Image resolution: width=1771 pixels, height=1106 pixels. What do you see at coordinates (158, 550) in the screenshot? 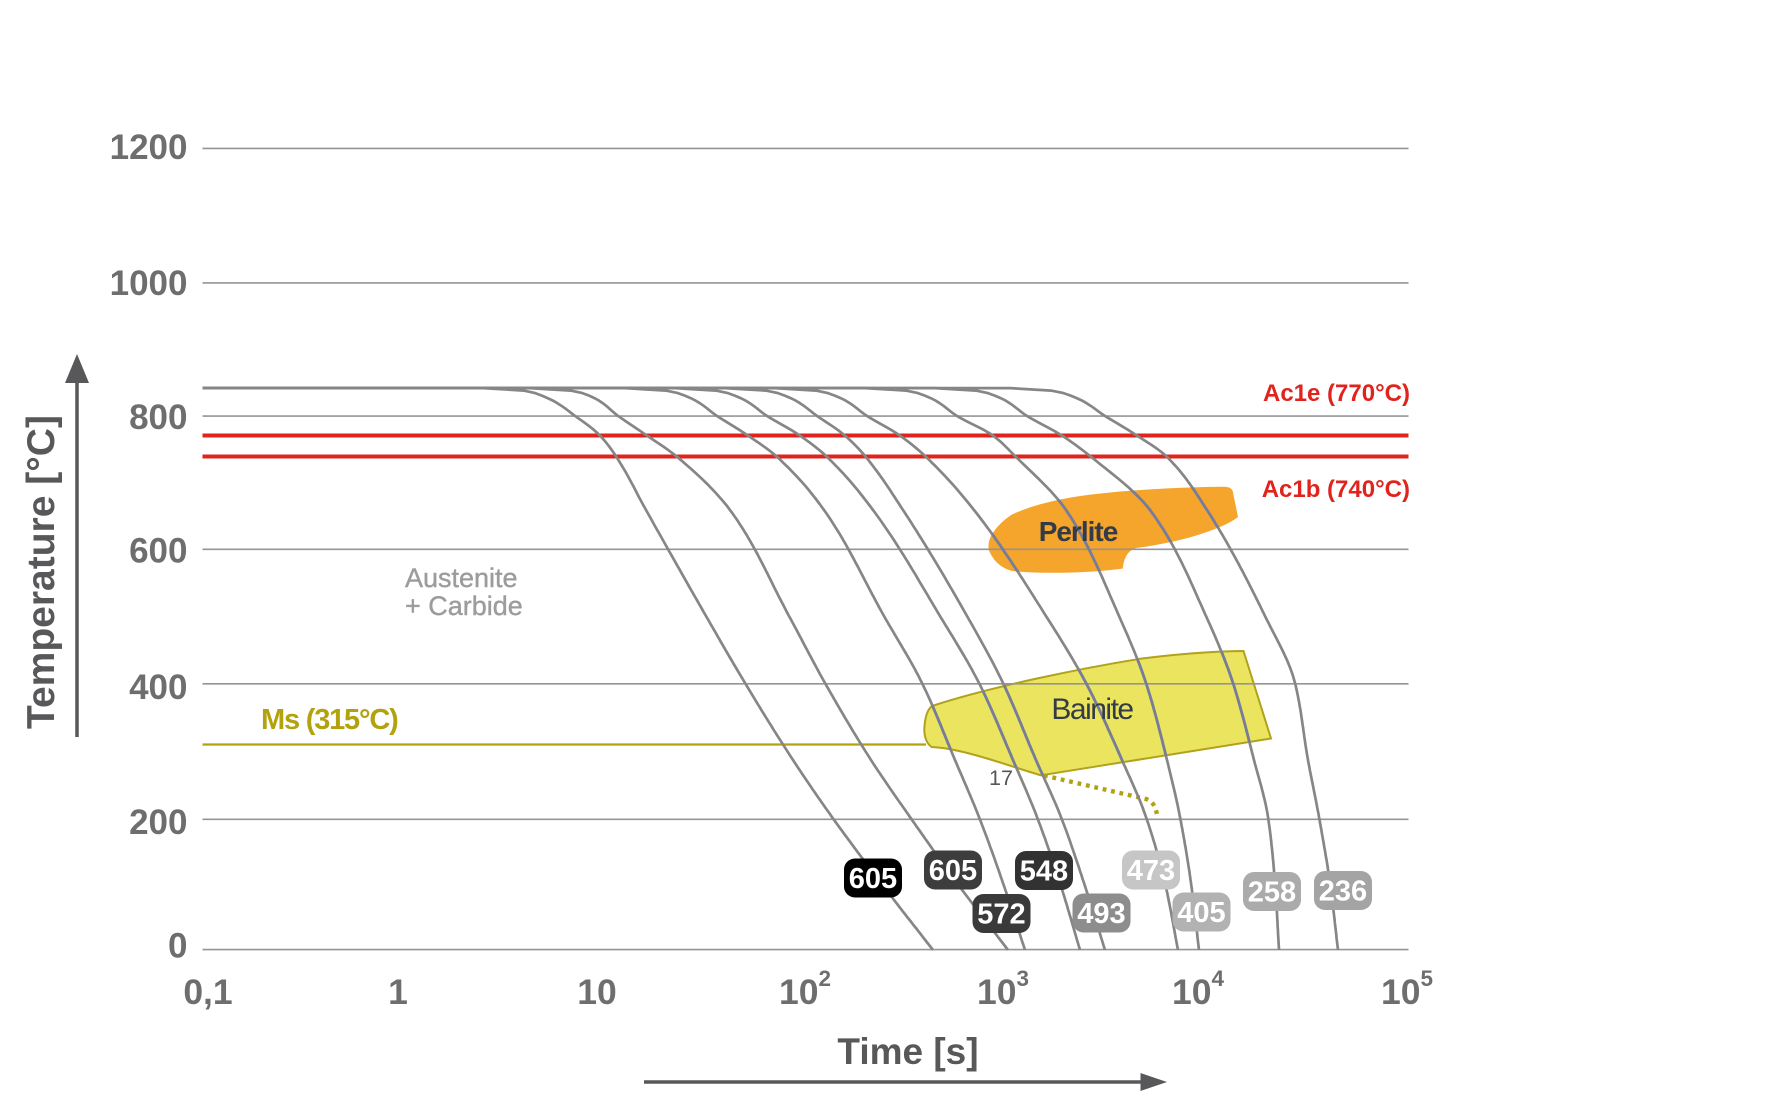
I see `svg-text: 600` at bounding box center [158, 550].